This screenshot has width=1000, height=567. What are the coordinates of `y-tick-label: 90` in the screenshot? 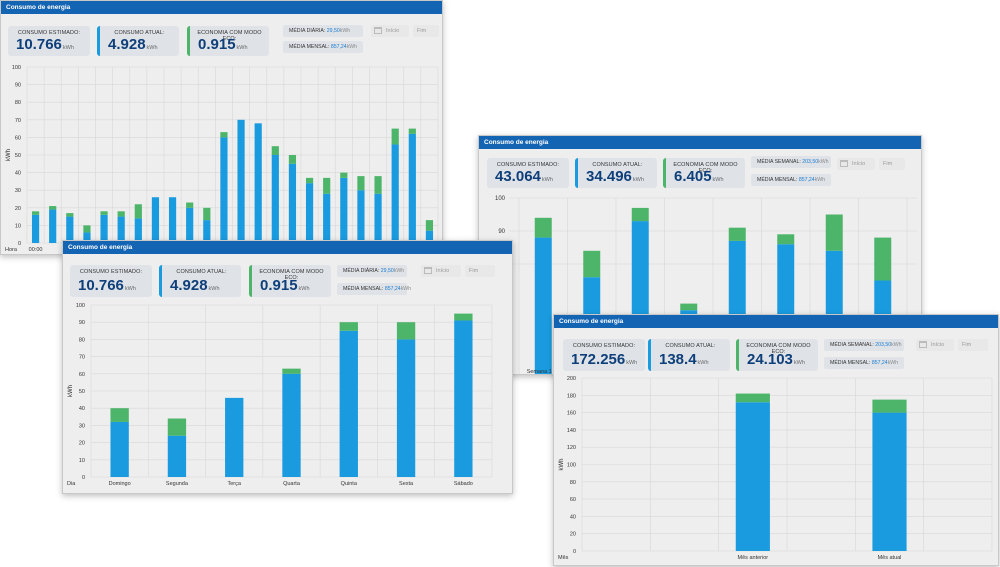 It's located at (501, 232).